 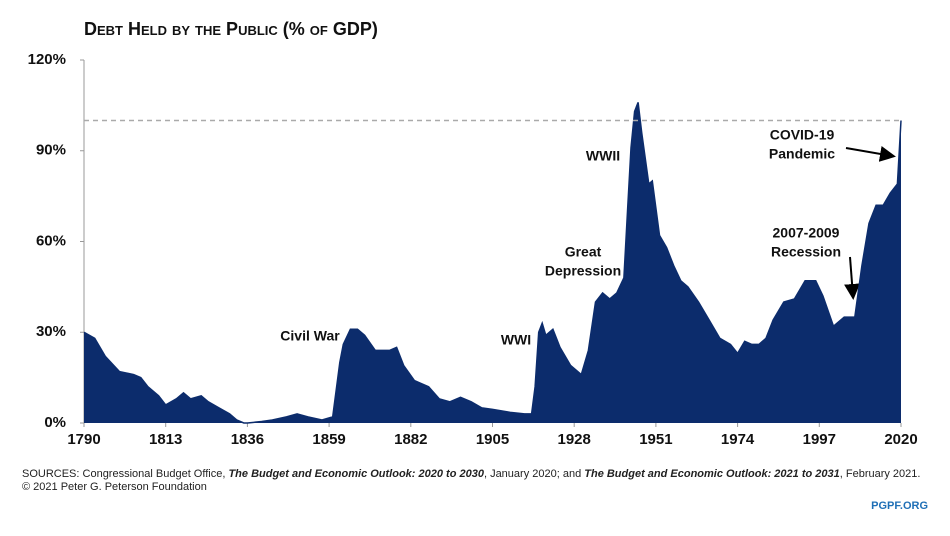 I want to click on x-tick-label: 1859, so click(x=328, y=439).